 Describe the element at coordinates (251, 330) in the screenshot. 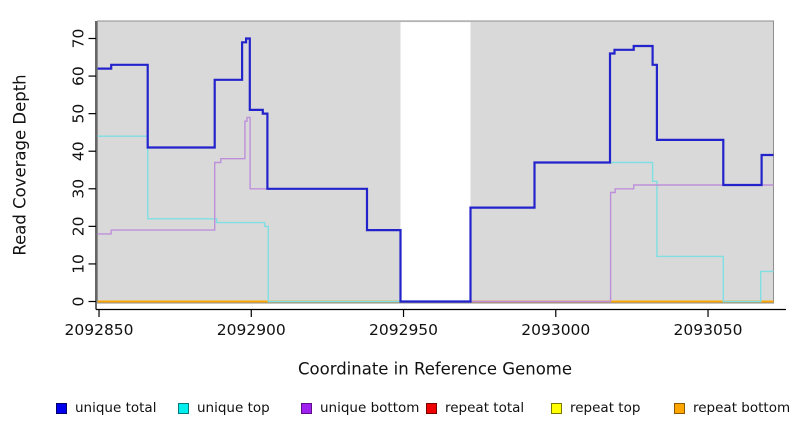

I see `x-tick-label: 2092900` at that location.